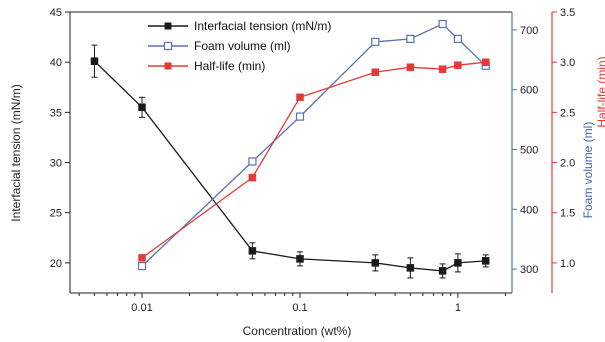  I want to click on half-life-tick-label: 2.5, so click(567, 113).